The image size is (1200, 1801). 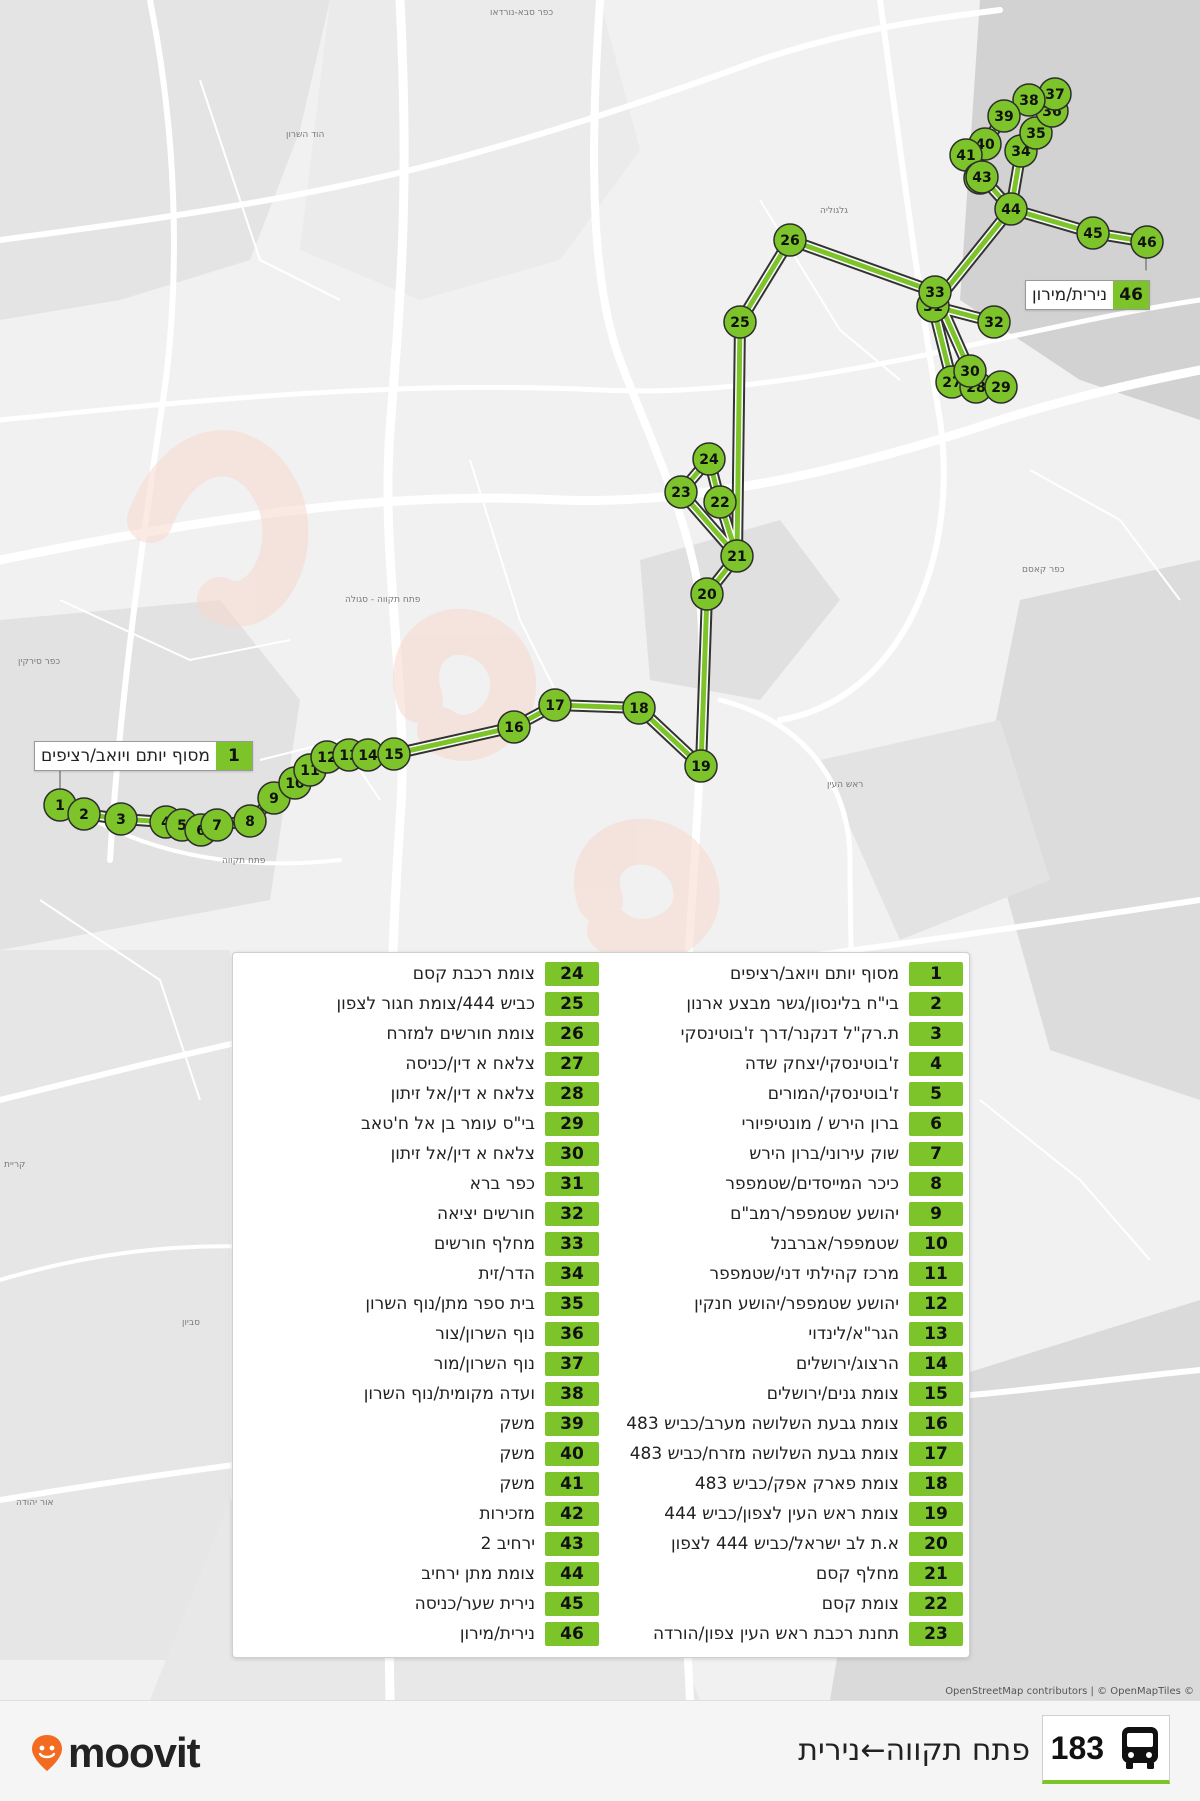 What do you see at coordinates (783, 1034) in the screenshot?
I see `legend-stop-row: 3 ת.רק"ל דנקנר/דרך ז'בוטינסקי` at bounding box center [783, 1034].